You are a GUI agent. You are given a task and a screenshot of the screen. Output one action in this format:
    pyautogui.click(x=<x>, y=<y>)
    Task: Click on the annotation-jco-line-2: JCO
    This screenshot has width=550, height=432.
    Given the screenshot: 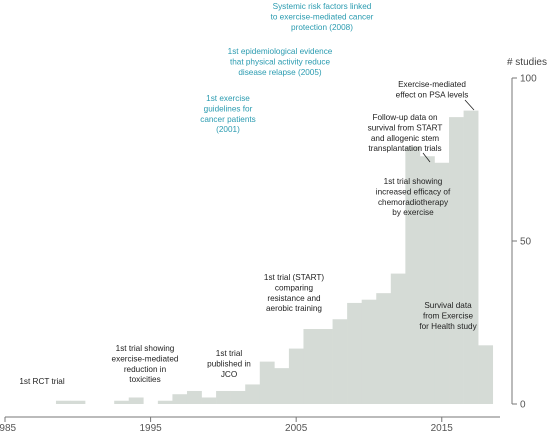 What is the action you would take?
    pyautogui.click(x=229, y=374)
    